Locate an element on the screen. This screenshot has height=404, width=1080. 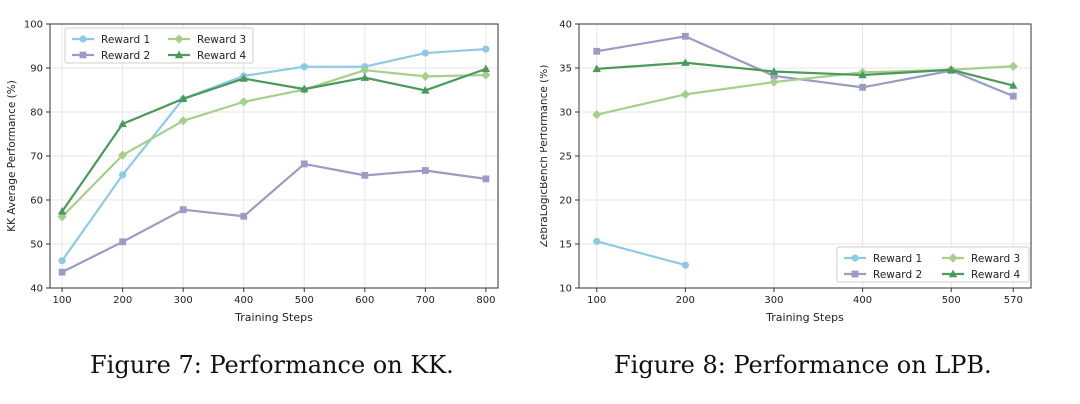
y-axis-label: ZebraLogicBench Performance (%) is located at coordinates (545, 156).